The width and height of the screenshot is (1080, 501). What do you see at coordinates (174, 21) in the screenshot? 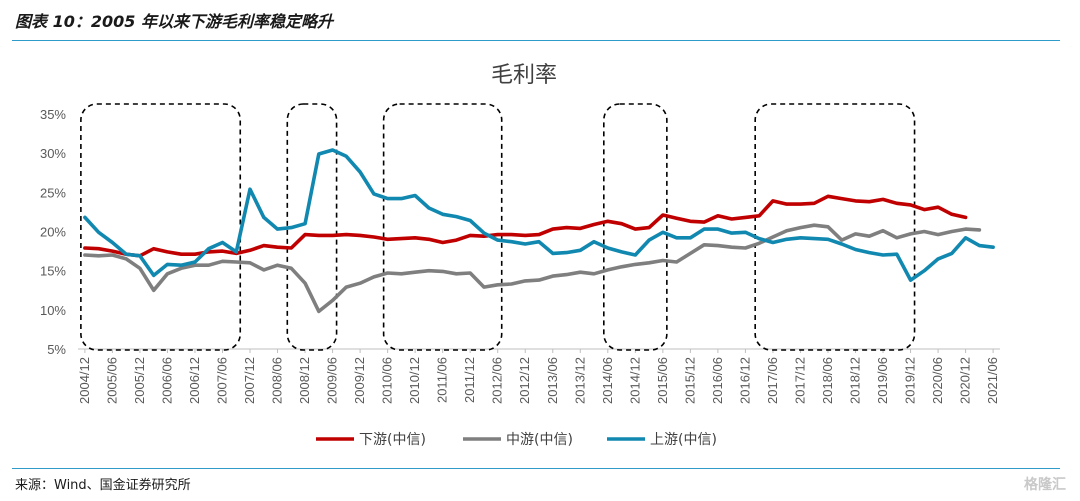
I see `figure-title: 图表 10：2005 年以来下游毛利率稳定略升` at bounding box center [174, 21].